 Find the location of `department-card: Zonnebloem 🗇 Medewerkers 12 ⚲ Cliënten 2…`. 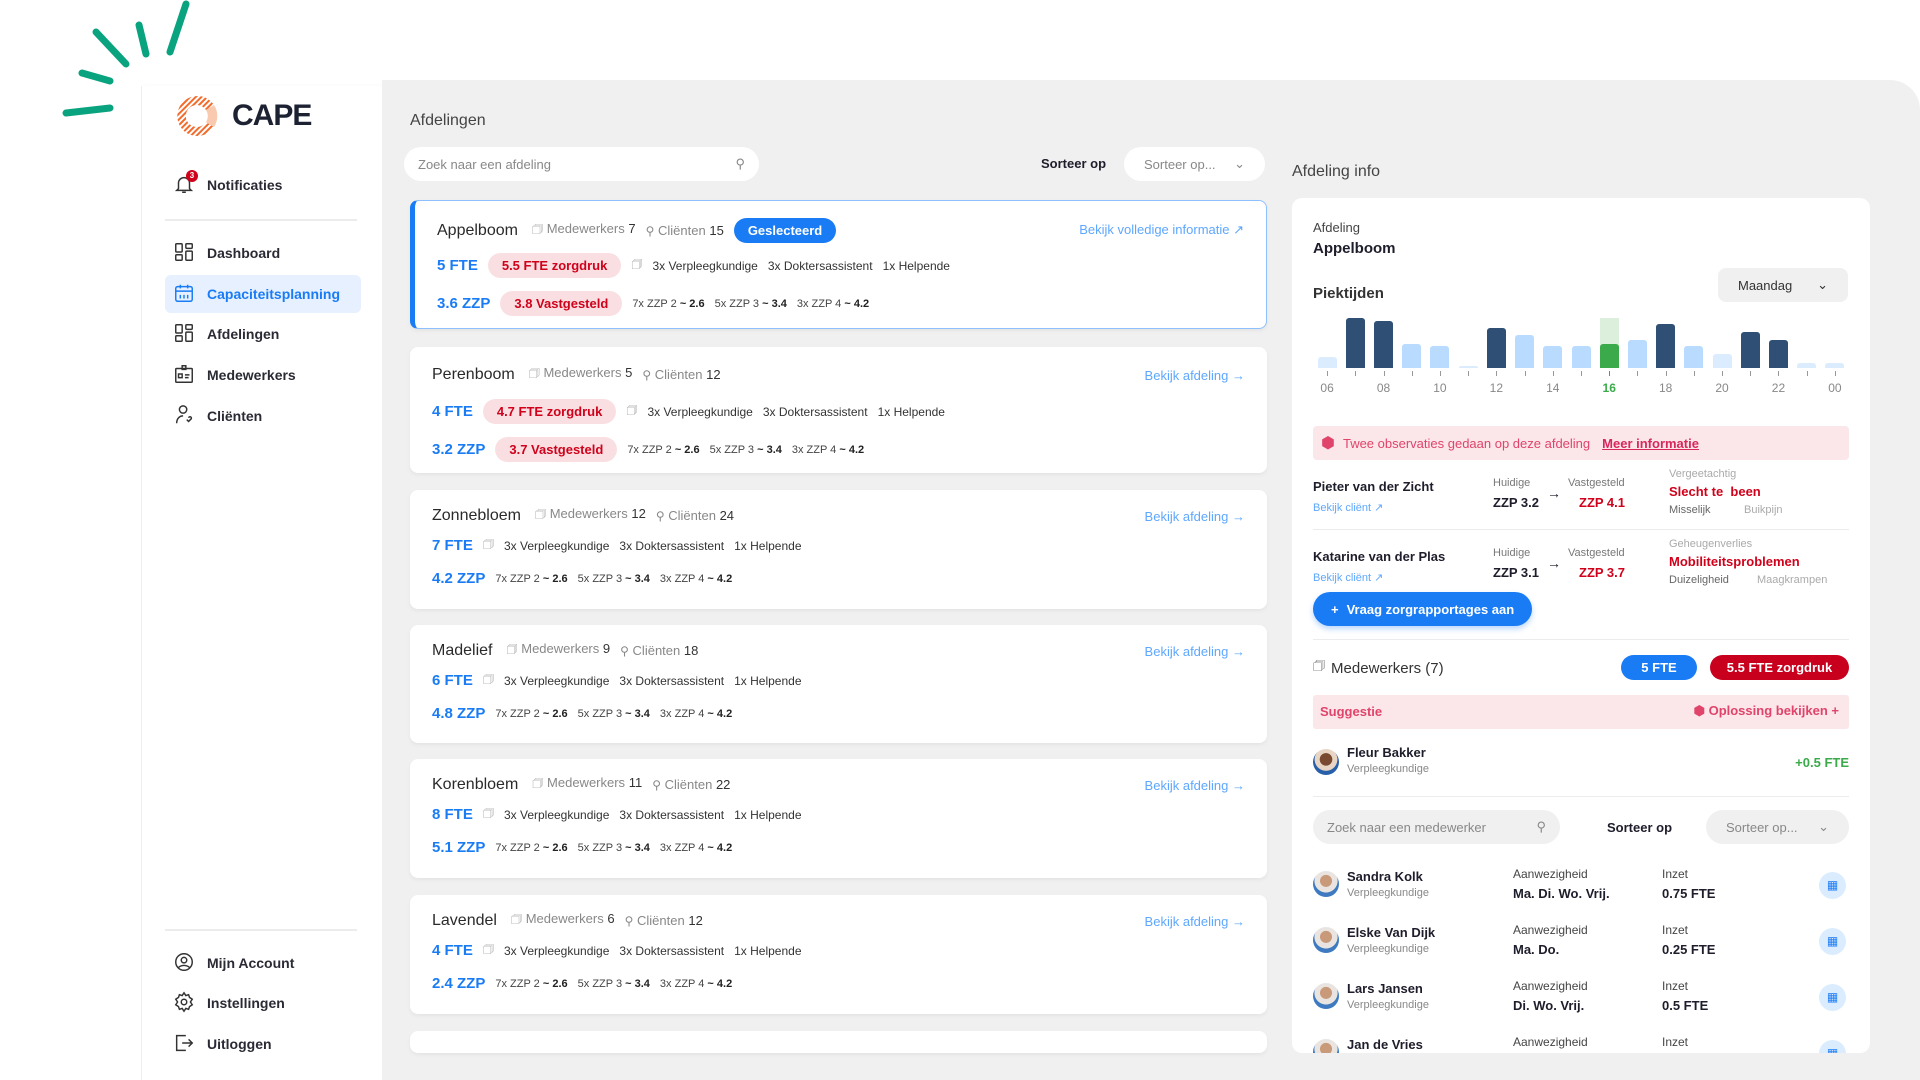

department-card: Zonnebloem 🗇 Medewerkers 12 ⚲ Cliënten 2… is located at coordinates (838, 549).